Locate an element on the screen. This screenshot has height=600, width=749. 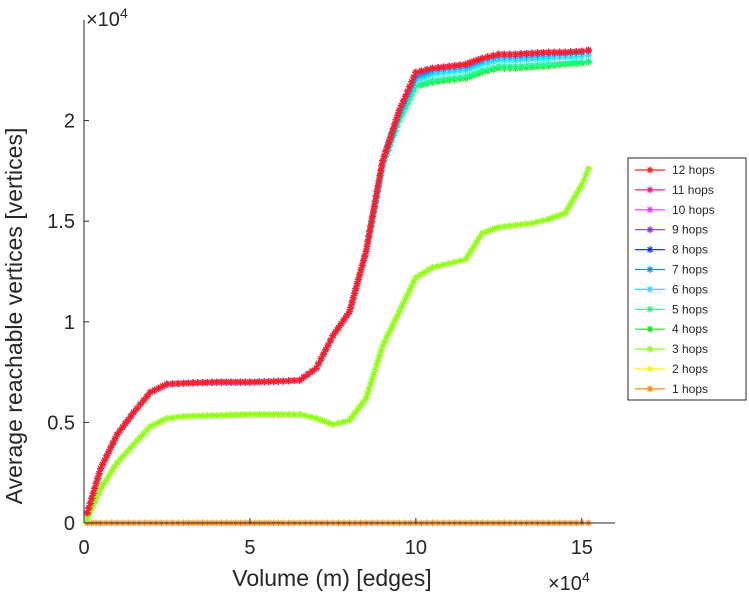
legend-item: 3 hops is located at coordinates (671, 349).